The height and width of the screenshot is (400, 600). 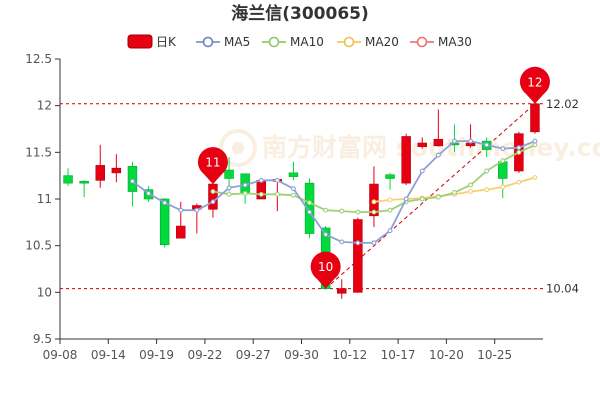 I want to click on annotation-pin: 10, so click(x=325, y=270).